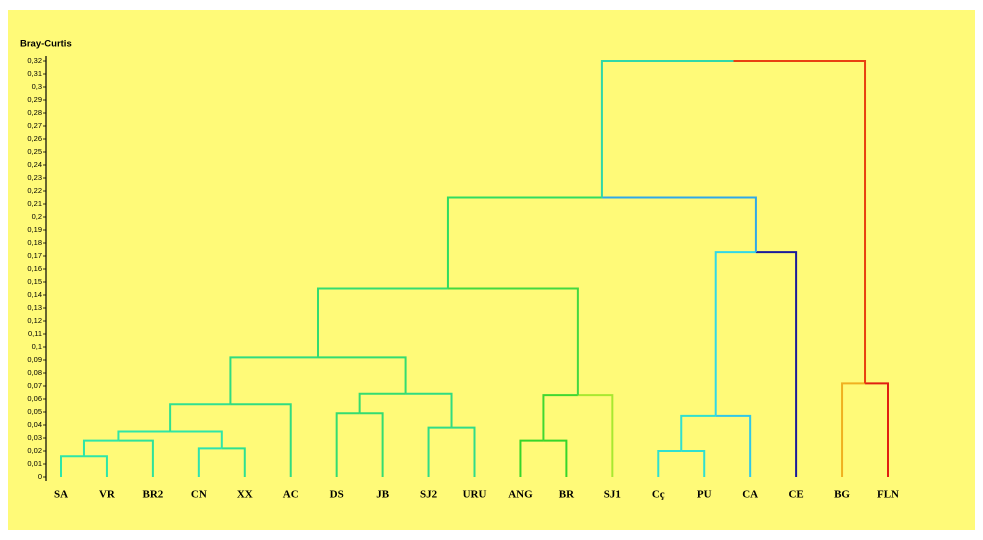 The height and width of the screenshot is (540, 983). Describe the element at coordinates (34, 151) in the screenshot. I see `y-tick-label: 0,25` at that location.